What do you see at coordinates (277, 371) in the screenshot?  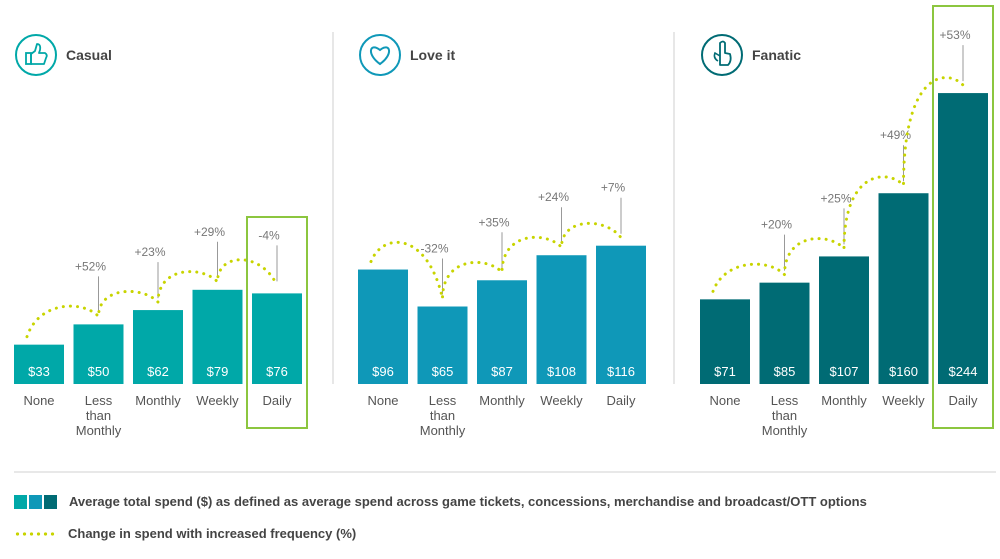 I see `bar-value-label: $76` at bounding box center [277, 371].